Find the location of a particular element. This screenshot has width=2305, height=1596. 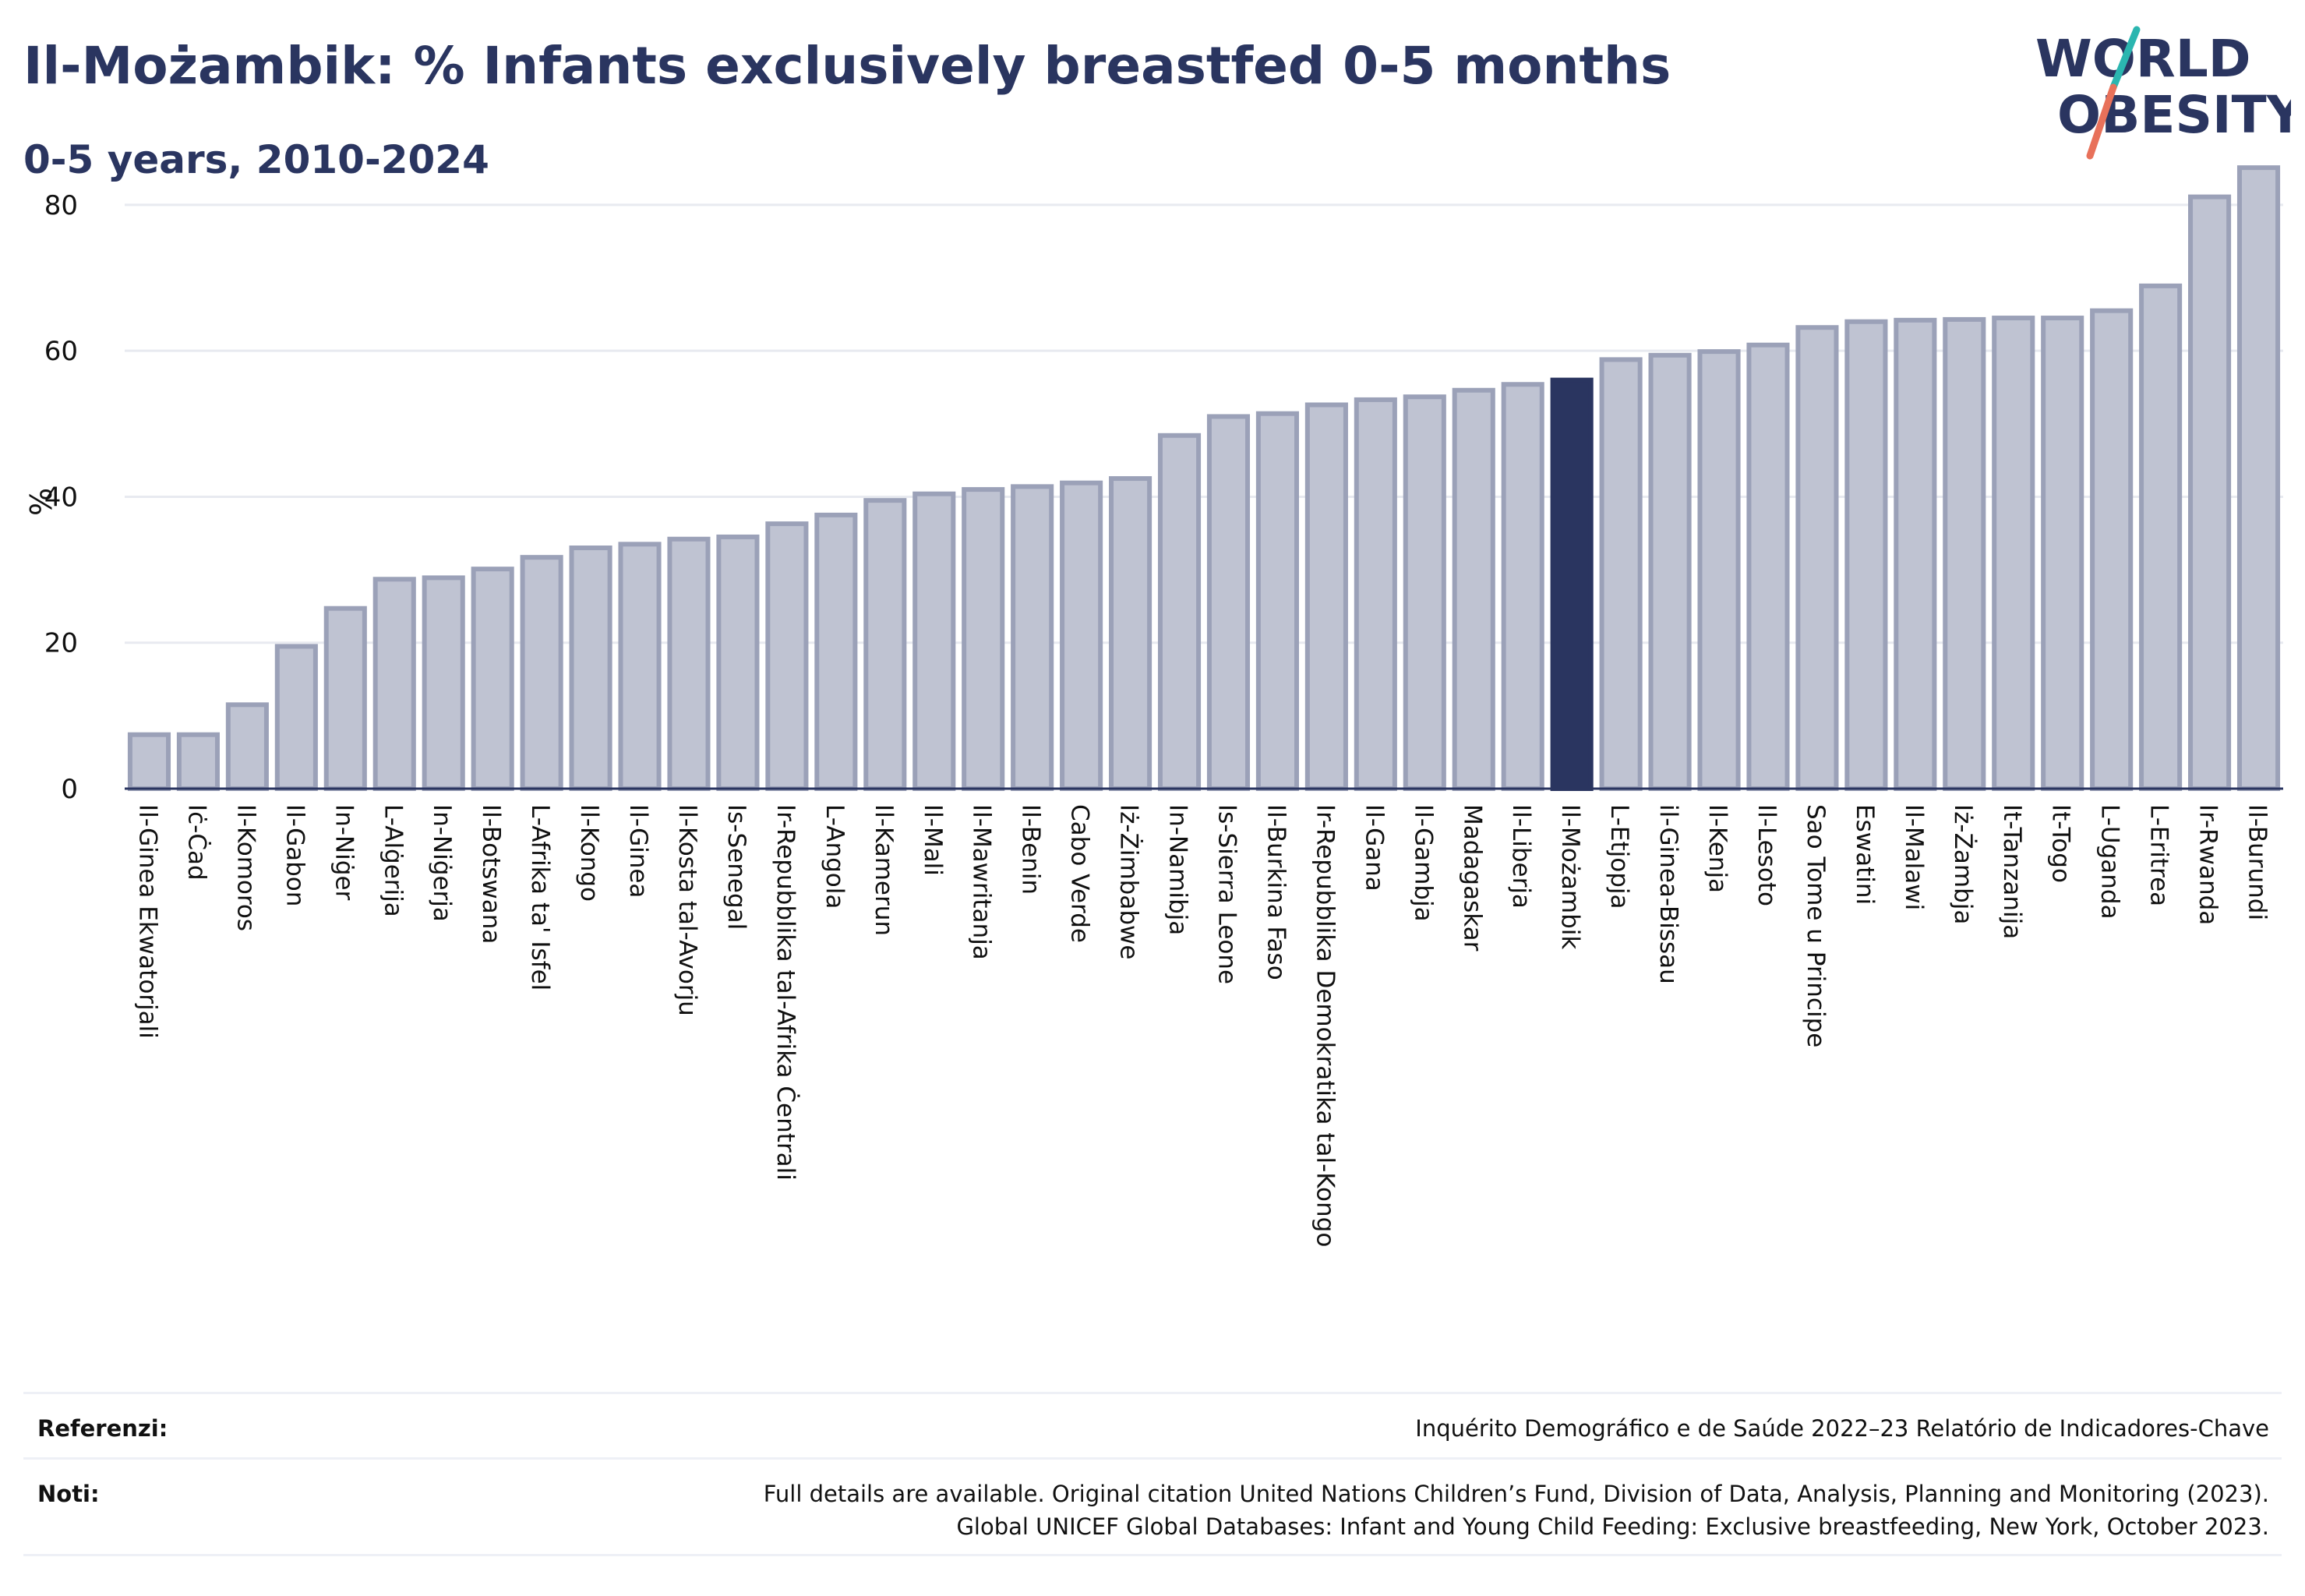

x-tick-label: Il-Liberja is located at coordinates (1521, 856).